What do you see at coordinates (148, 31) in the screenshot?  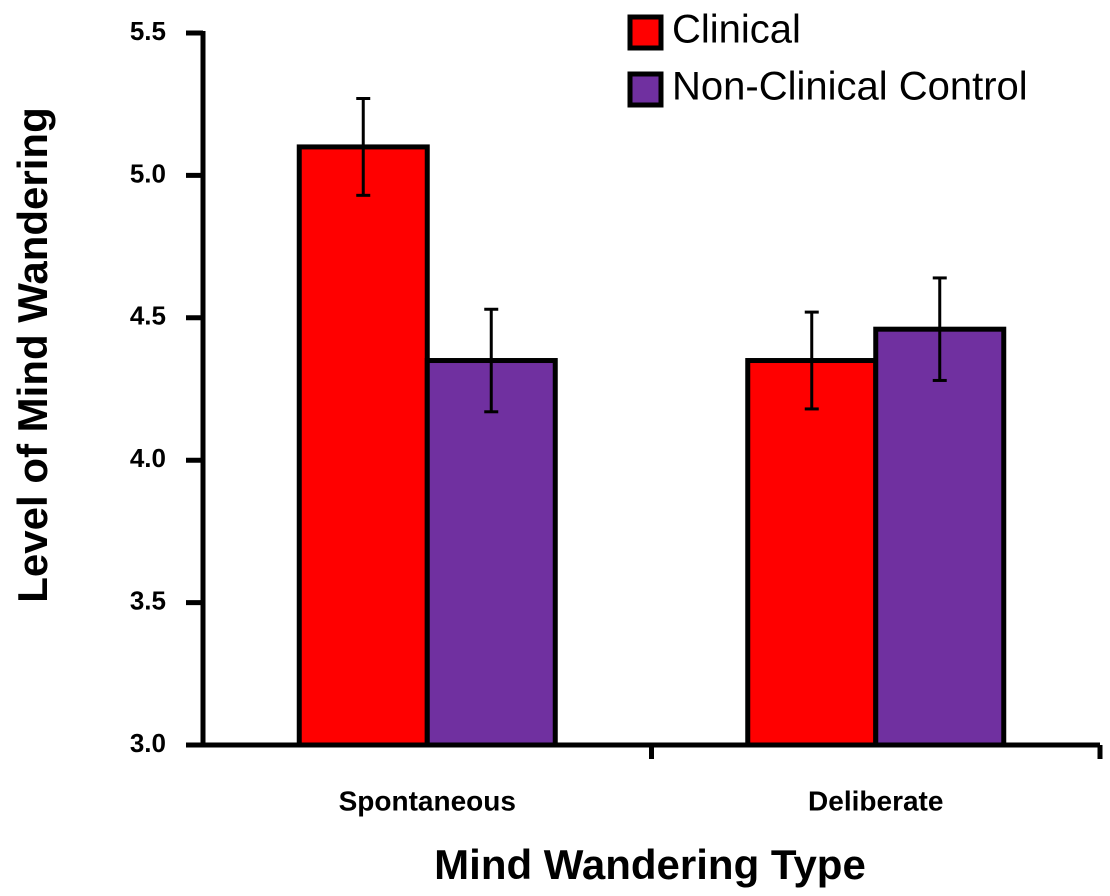 I see `y-tick-label: 5.5` at bounding box center [148, 31].